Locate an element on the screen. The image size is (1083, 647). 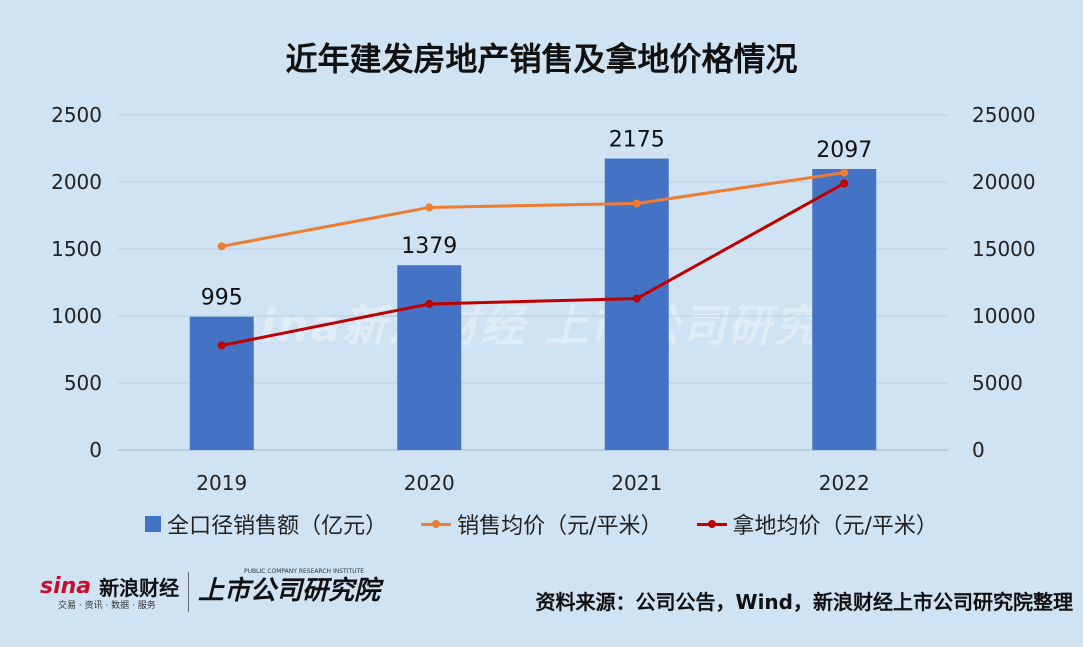
logo-subtitle: 交易 · 资讯 · 数据 · 服务 is located at coordinates (107, 606).